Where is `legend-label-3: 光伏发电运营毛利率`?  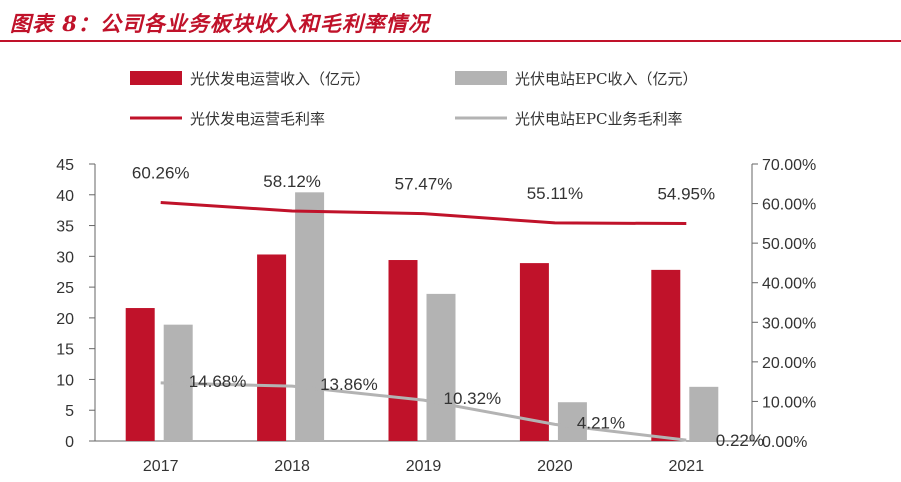
legend-label-3: 光伏发电运营毛利率 is located at coordinates (257, 119).